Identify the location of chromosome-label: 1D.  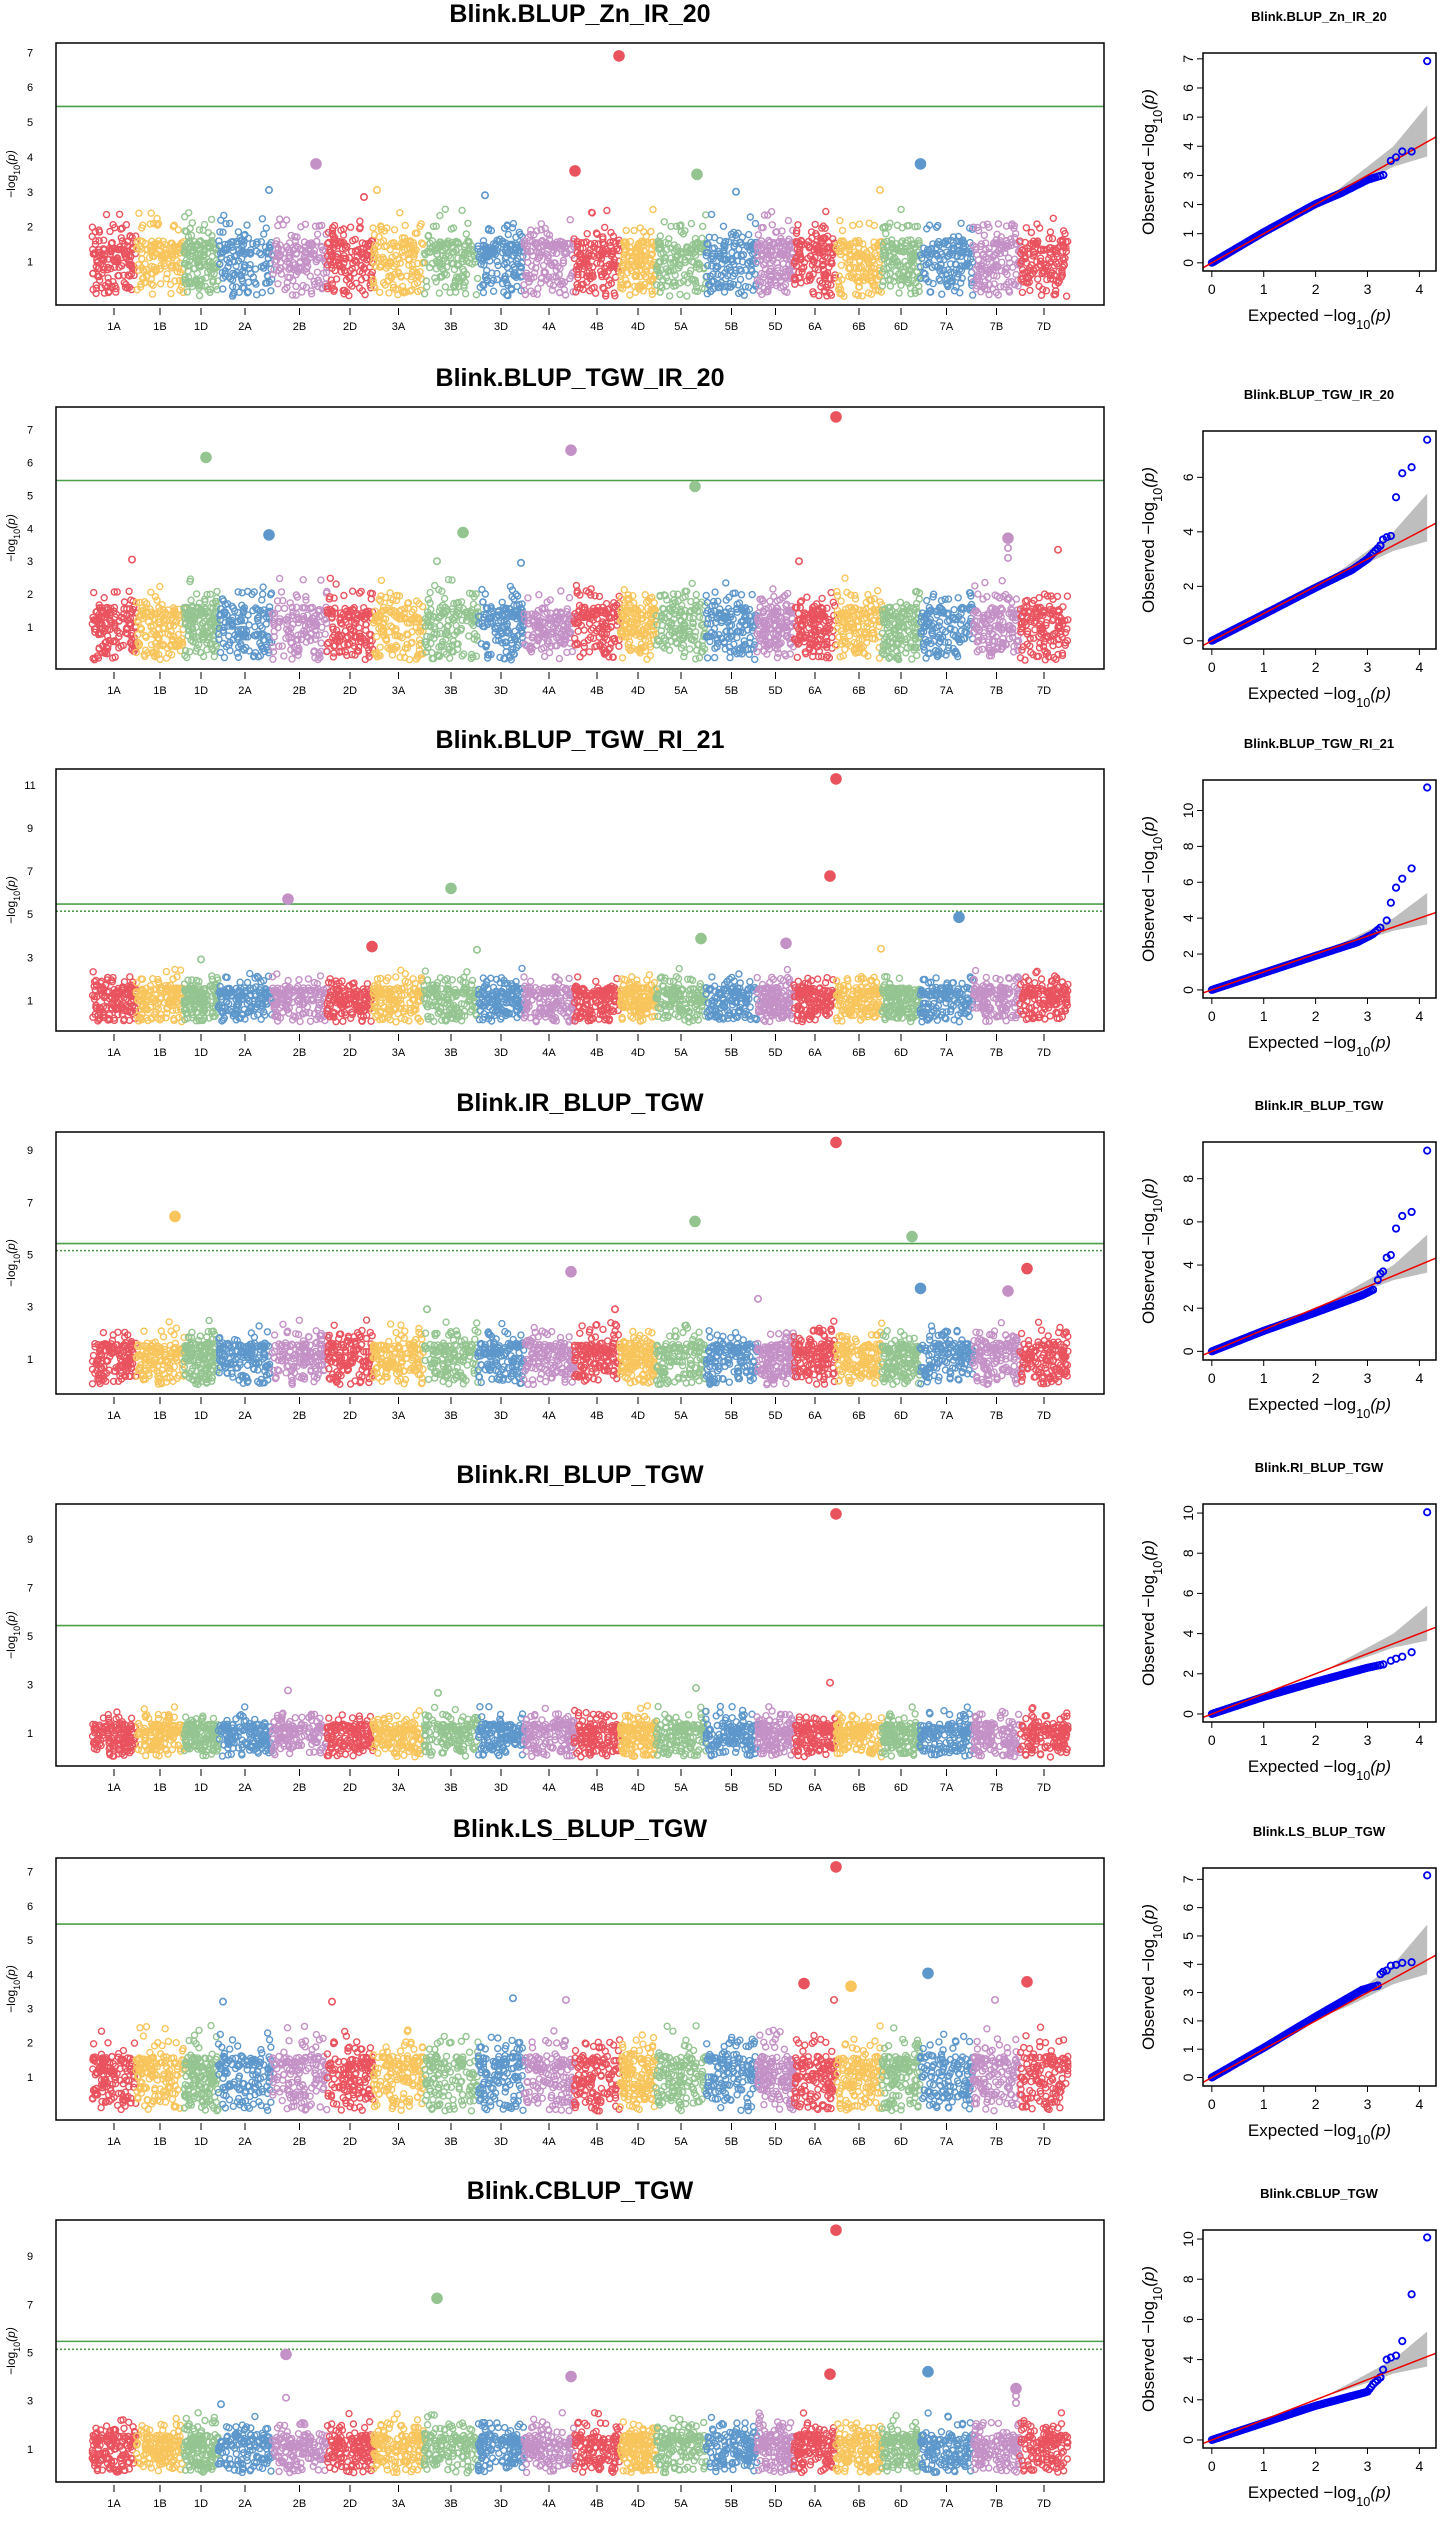
(201, 327).